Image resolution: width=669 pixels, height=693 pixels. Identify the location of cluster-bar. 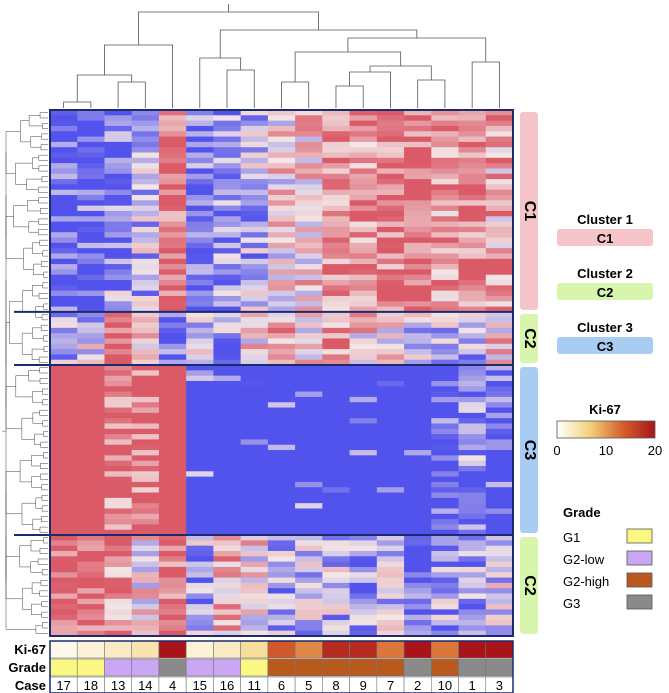
(529, 211).